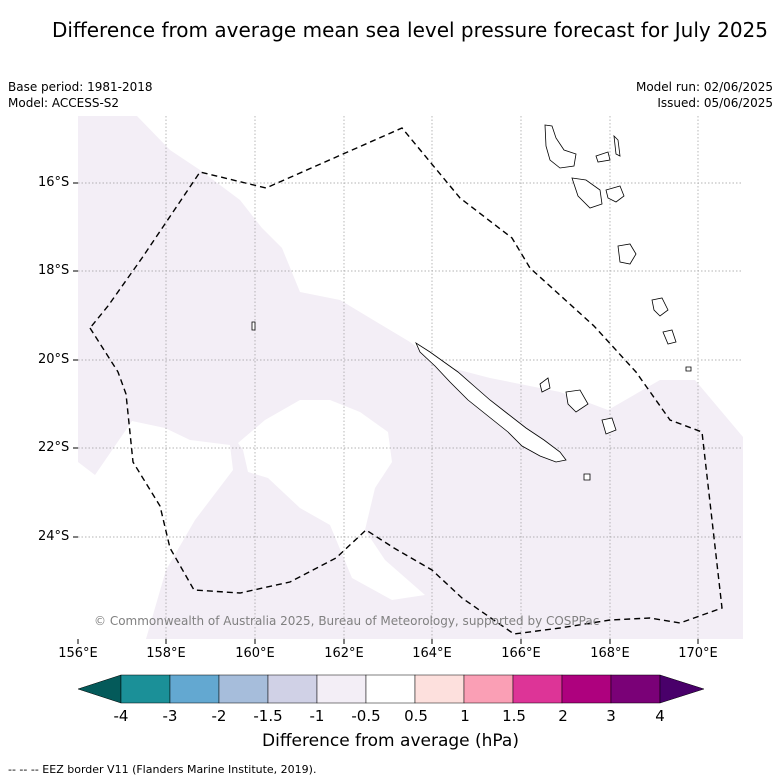 This screenshot has width=781, height=781. Describe the element at coordinates (563, 716) in the screenshot. I see `colorbar-label: 2` at that location.